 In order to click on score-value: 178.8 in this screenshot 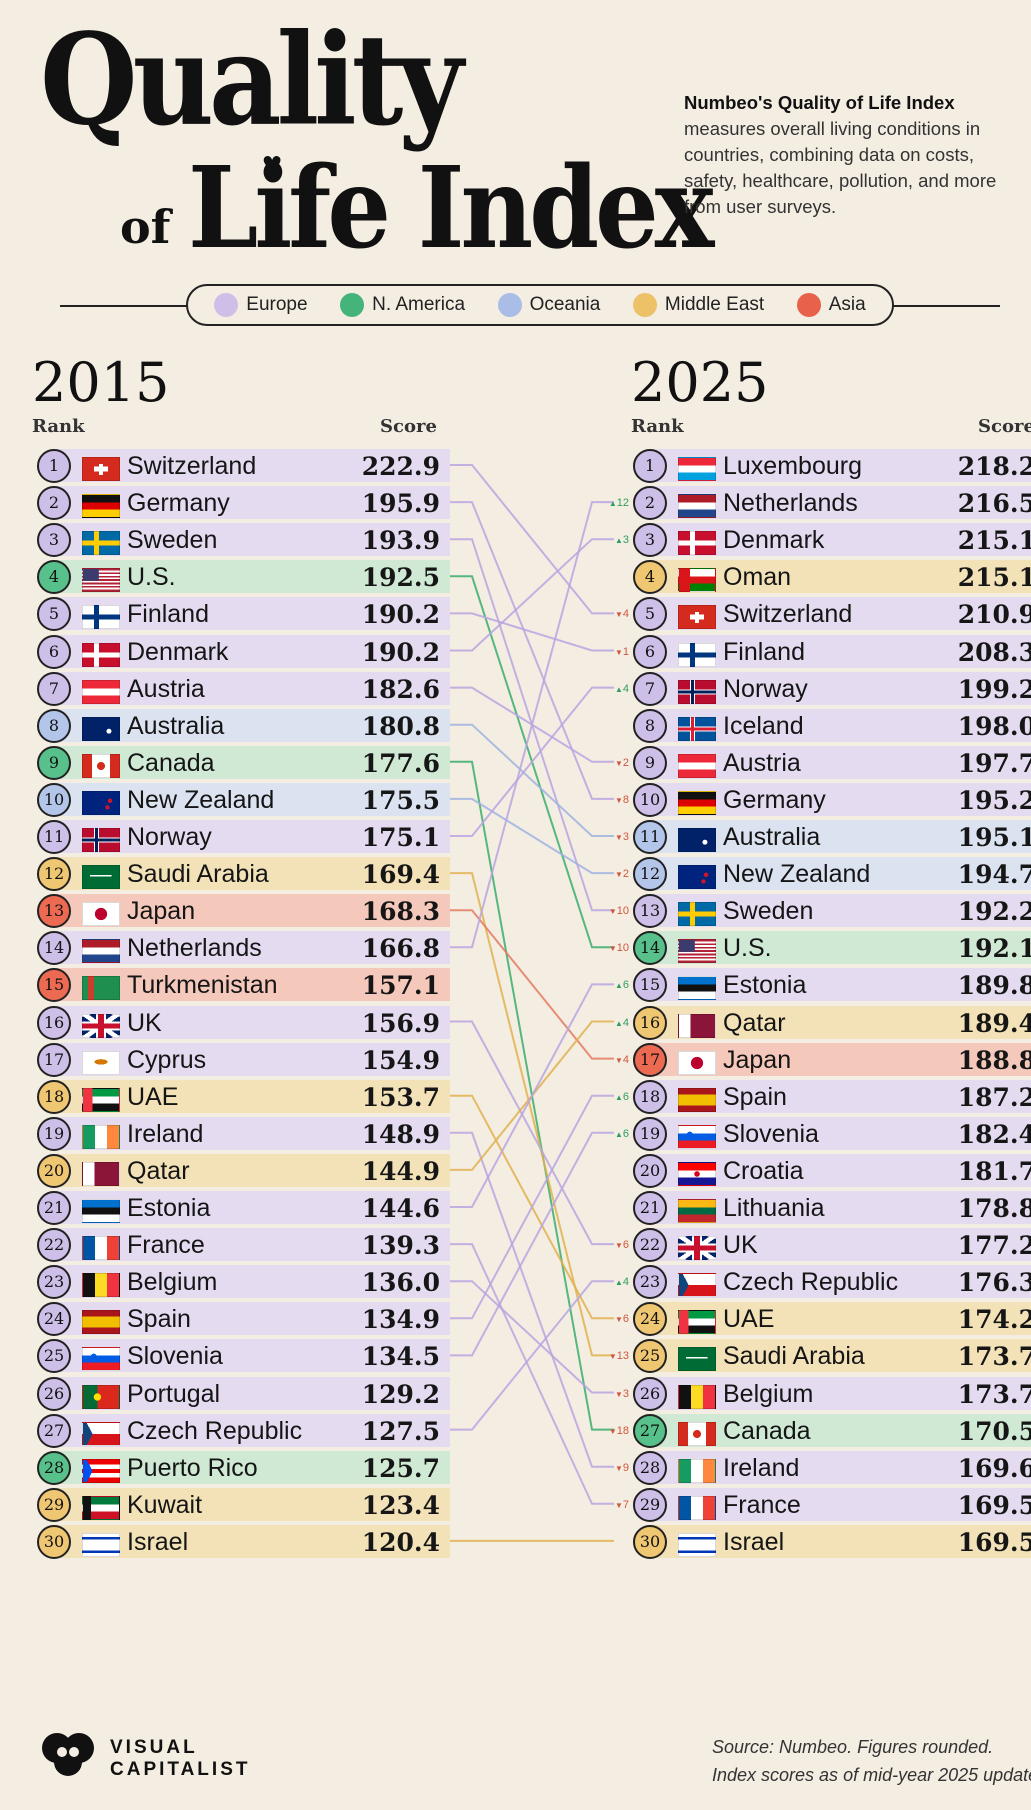, I will do `click(994, 1208)`.